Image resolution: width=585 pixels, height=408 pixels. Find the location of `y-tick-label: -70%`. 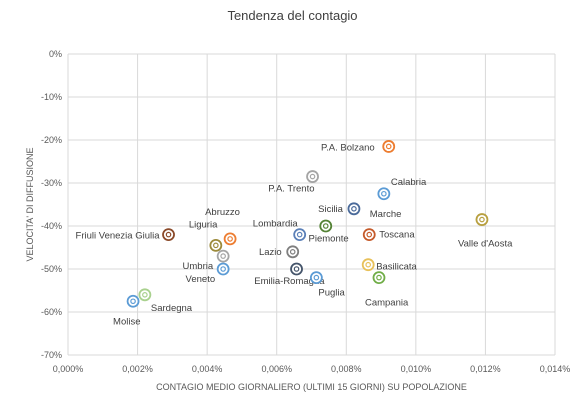

y-tick-label: -70% is located at coordinates (51, 355).